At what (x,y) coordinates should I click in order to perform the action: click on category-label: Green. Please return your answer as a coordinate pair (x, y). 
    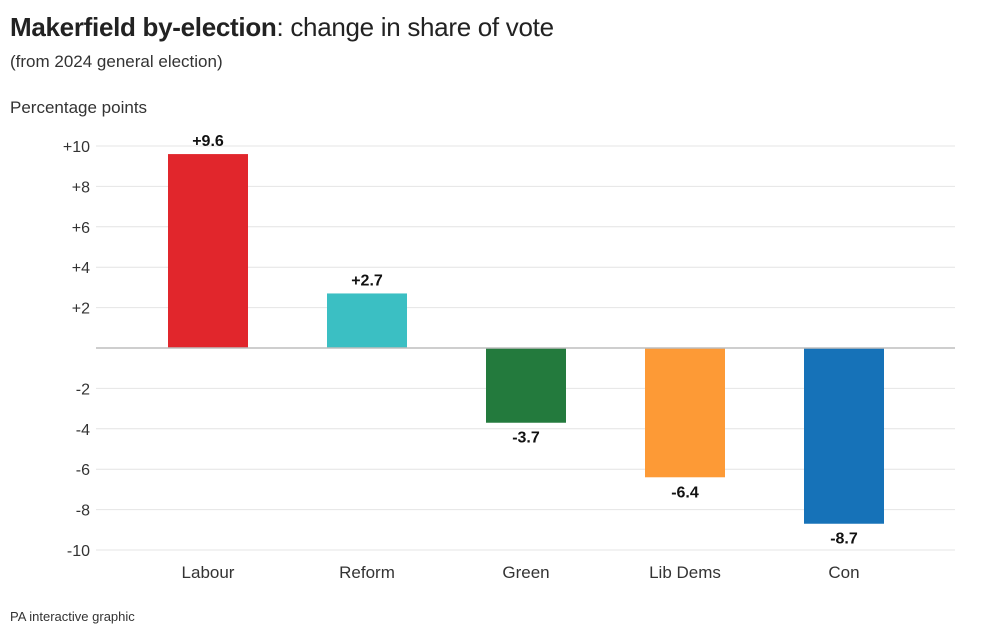
    Looking at the image, I should click on (525, 572).